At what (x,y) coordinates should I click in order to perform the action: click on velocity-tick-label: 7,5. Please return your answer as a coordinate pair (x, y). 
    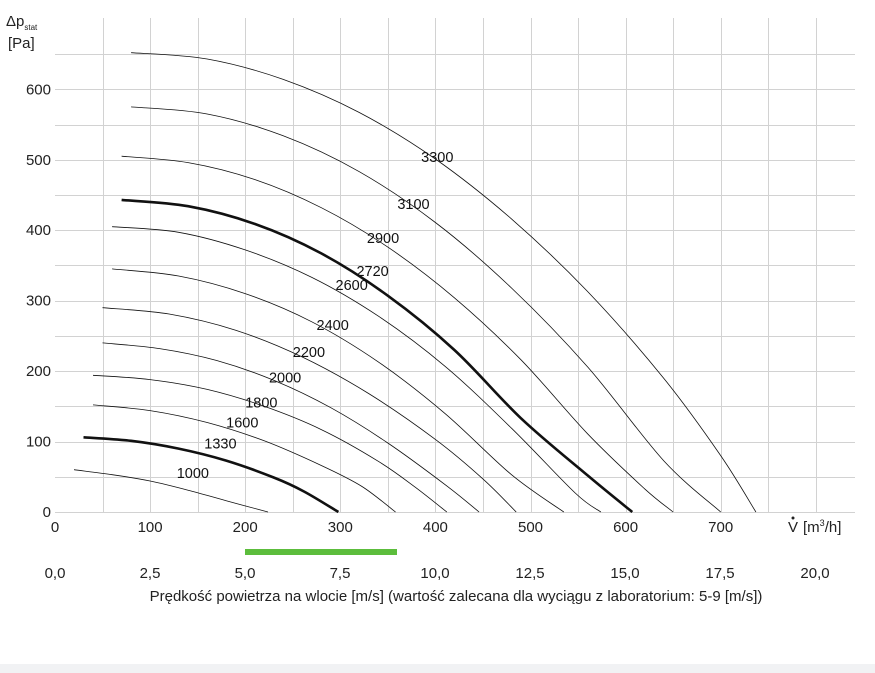
    Looking at the image, I should click on (340, 573).